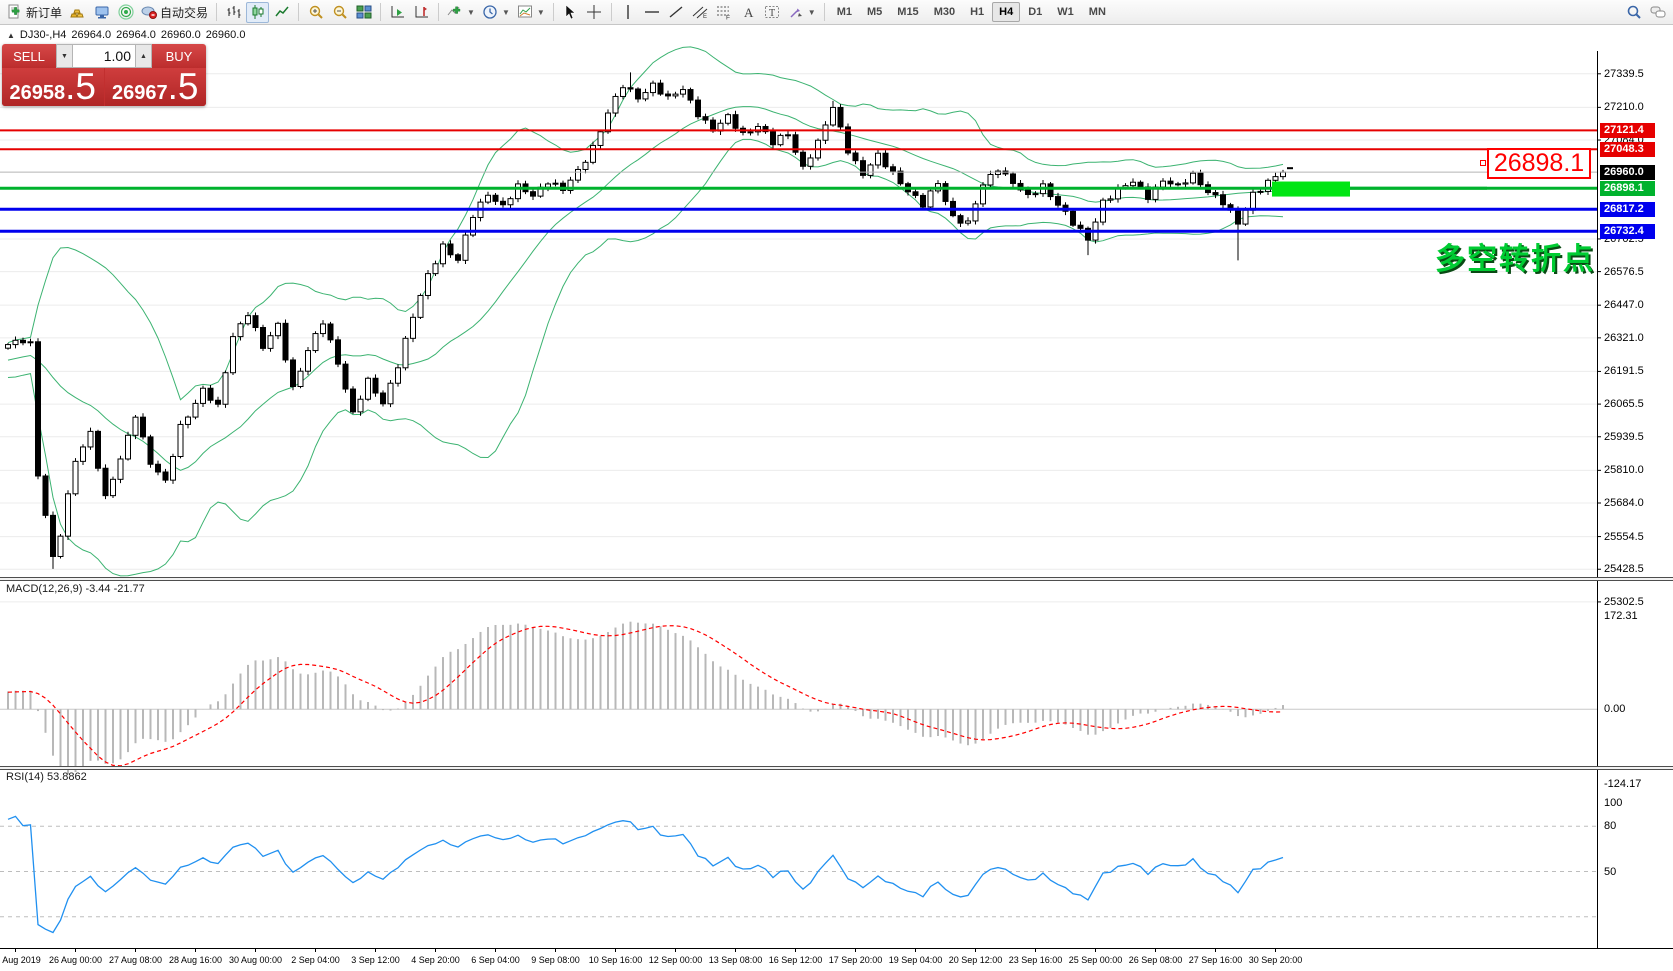 This screenshot has width=1673, height=971. What do you see at coordinates (875, 12) in the screenshot?
I see `timeframe-m5-button: M5` at bounding box center [875, 12].